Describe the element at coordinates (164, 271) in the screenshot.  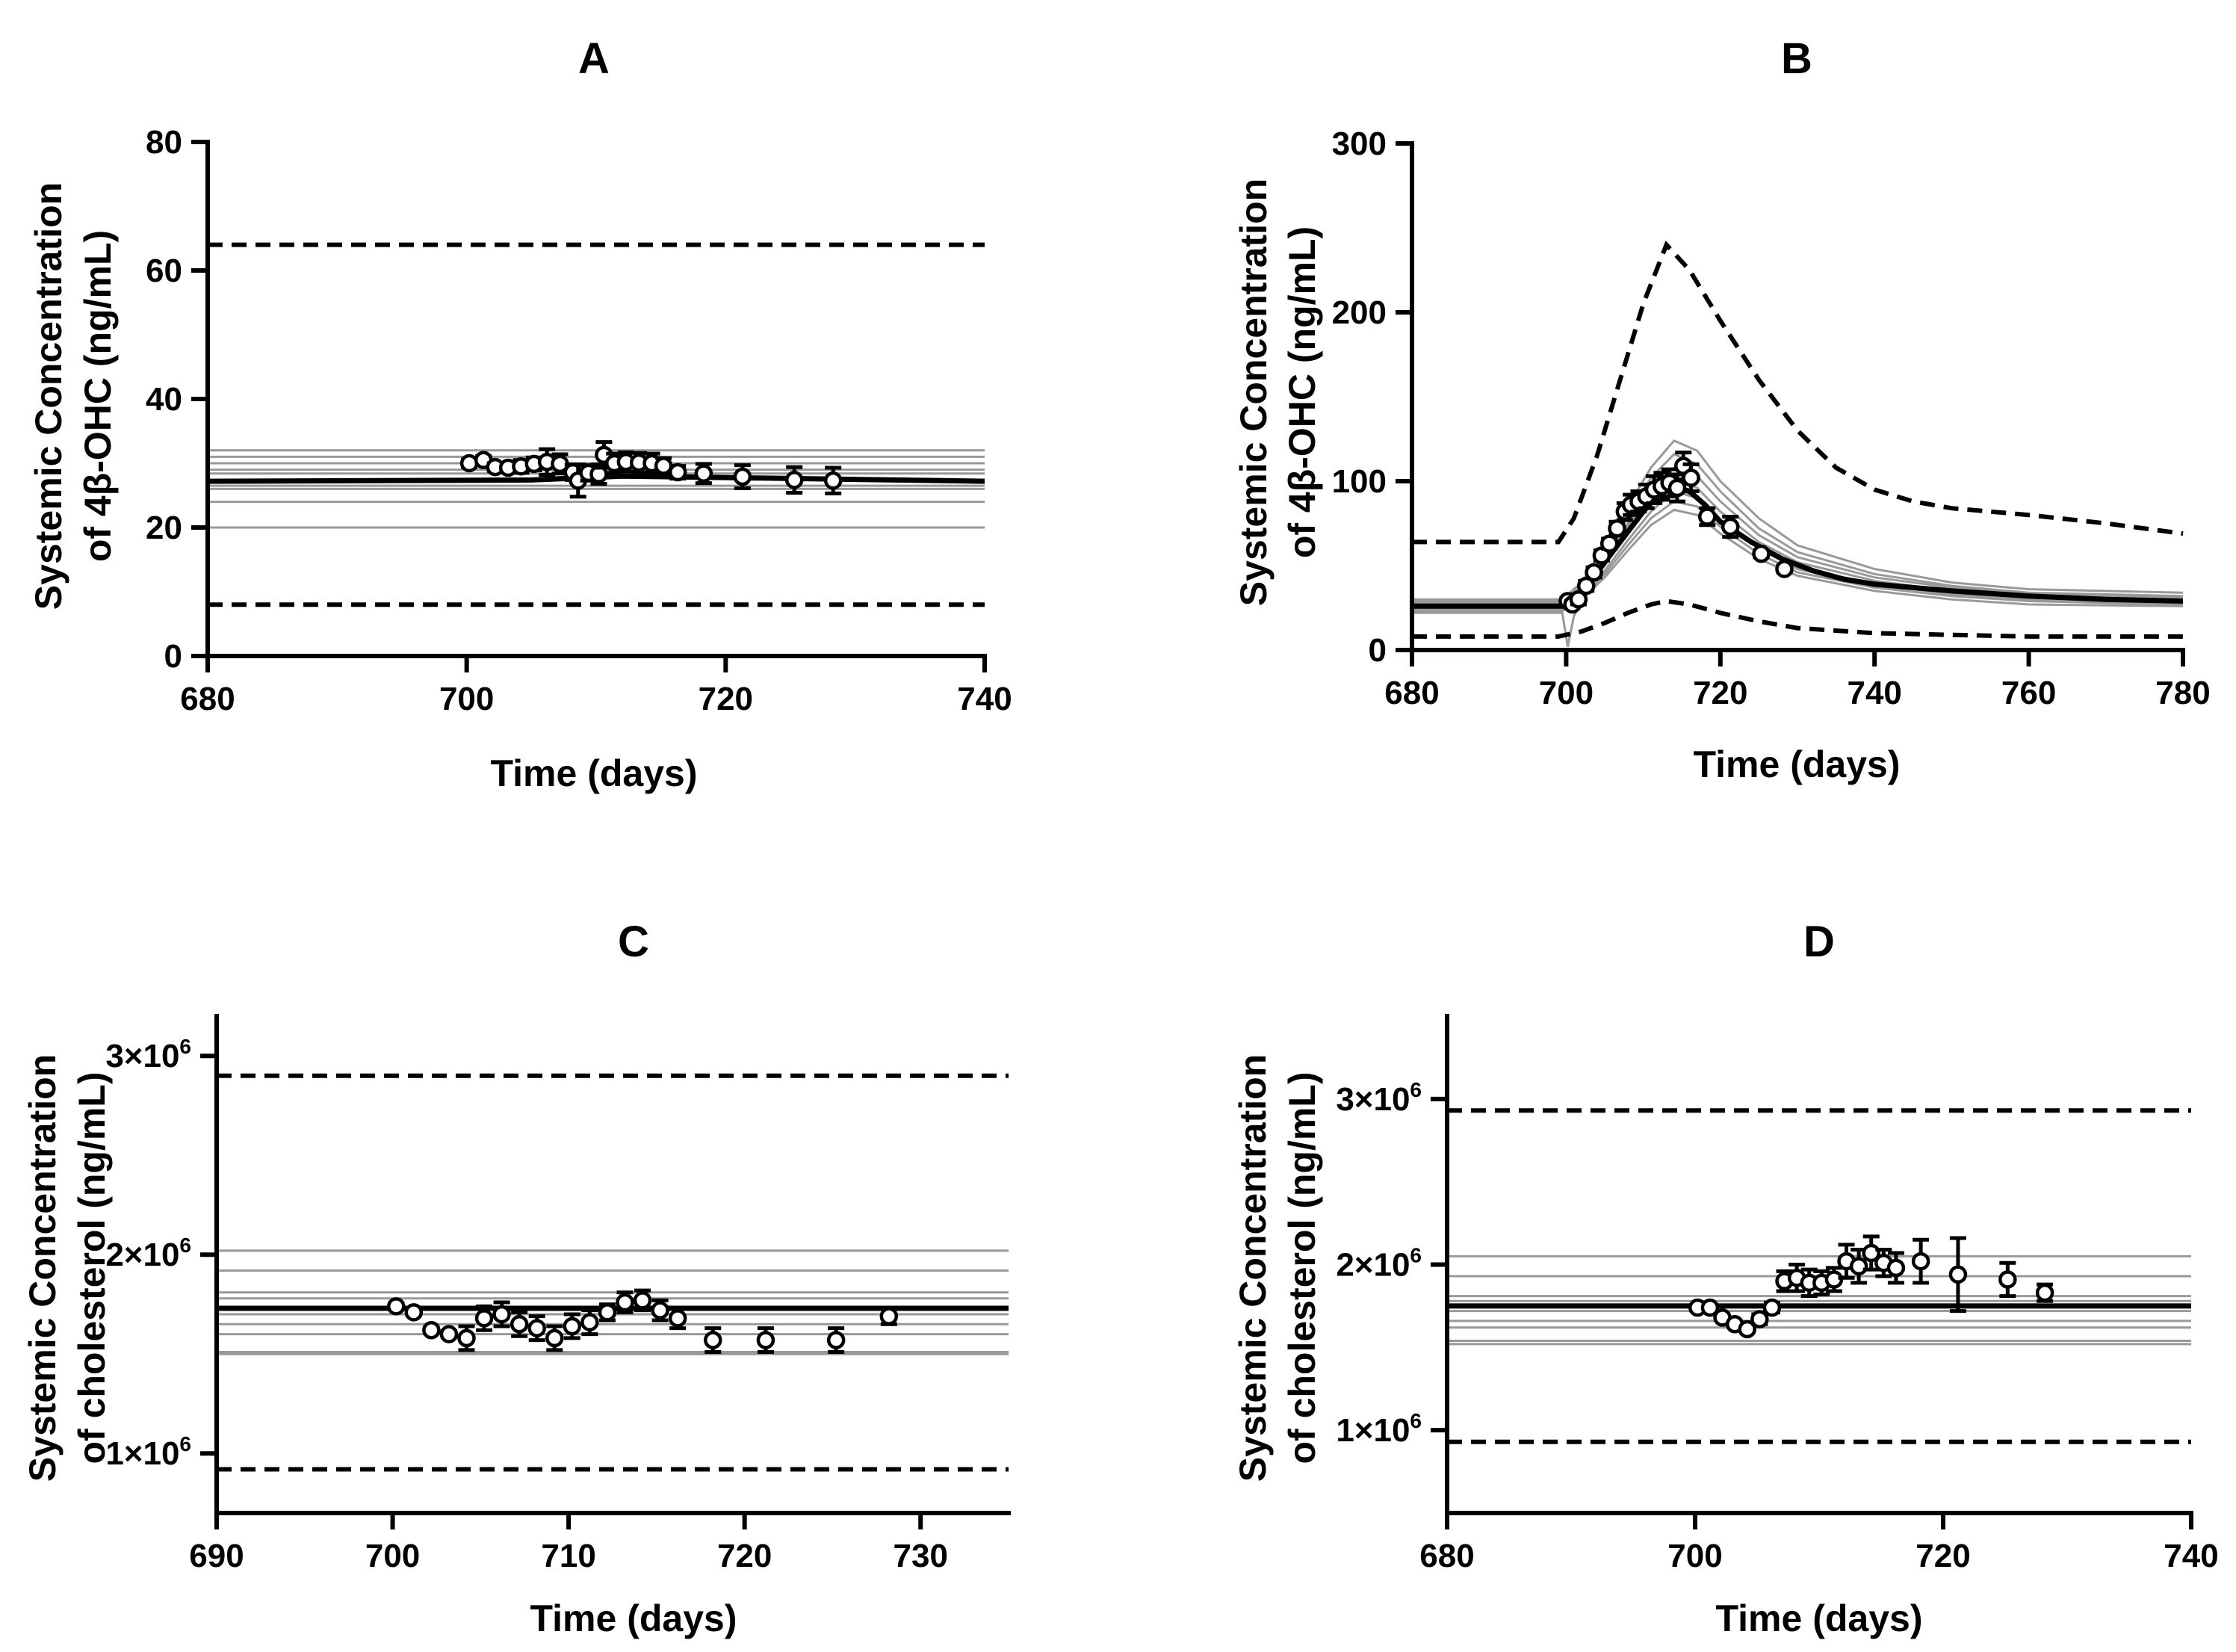
I see `y-tick-label: 60` at that location.